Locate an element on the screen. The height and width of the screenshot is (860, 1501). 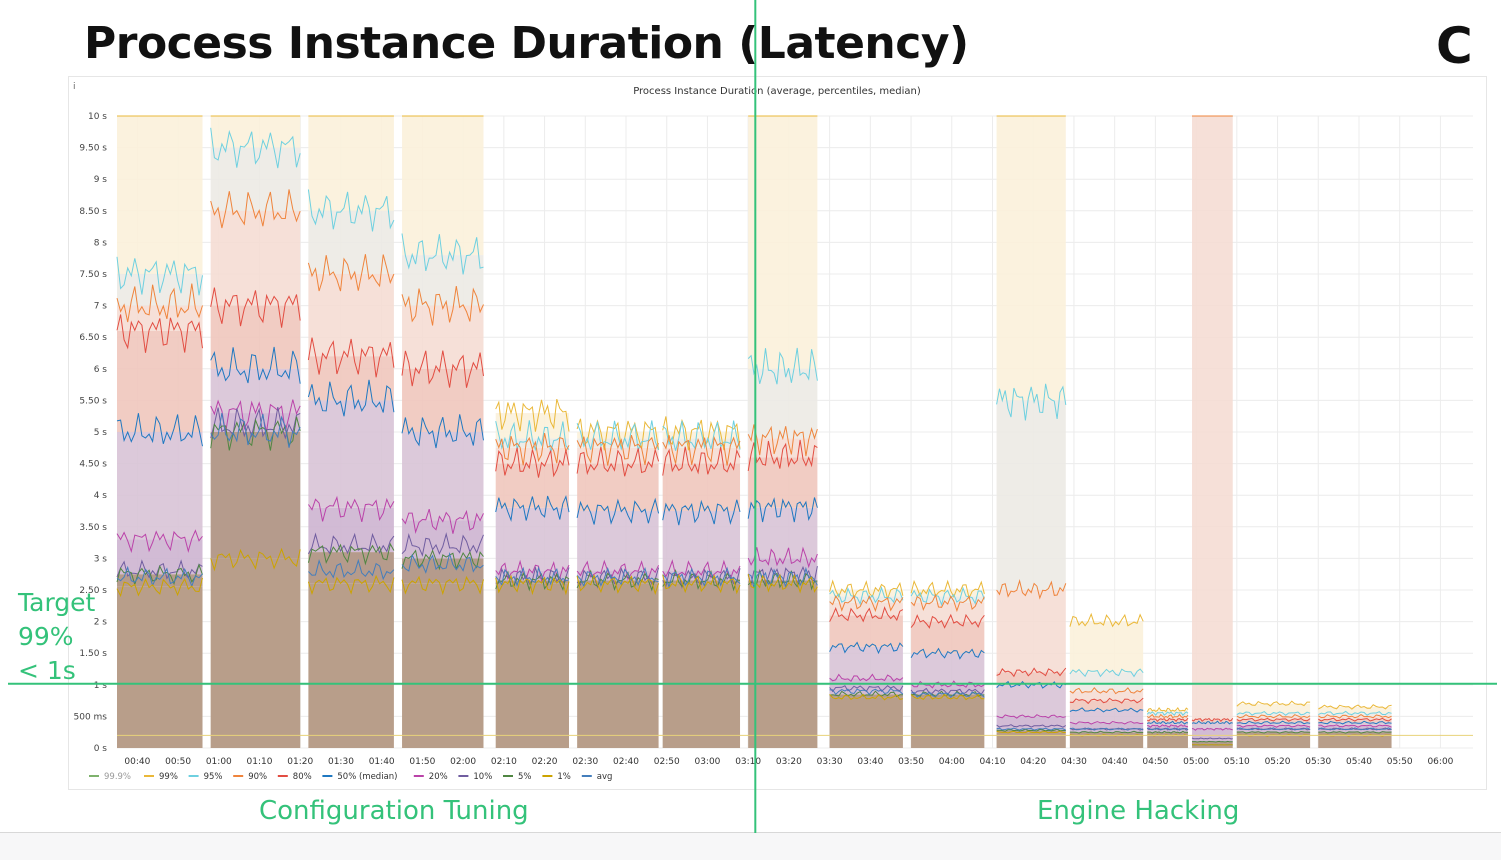
footer-strip is located at coordinates (750, 846).